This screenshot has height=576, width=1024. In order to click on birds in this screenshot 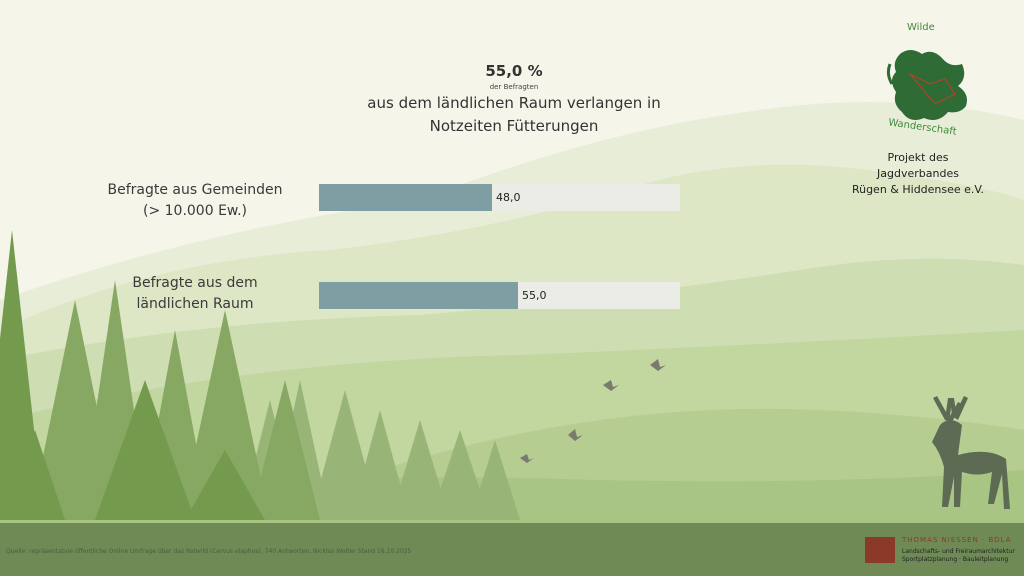, I will do `click(593, 411)`.